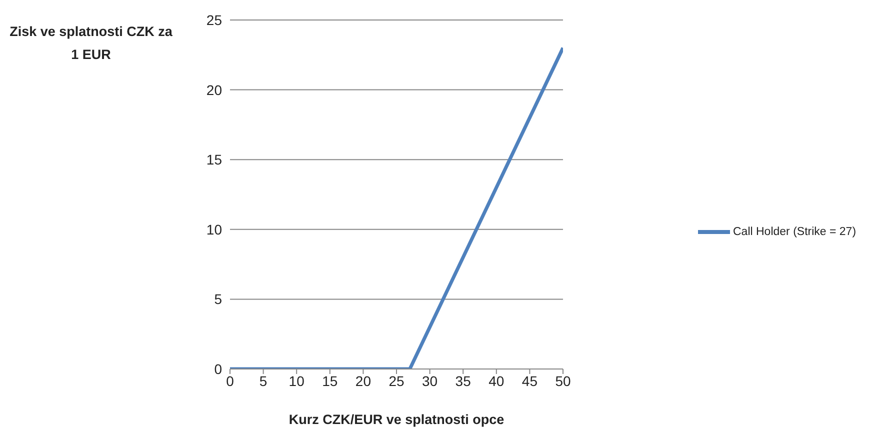 The height and width of the screenshot is (442, 872). I want to click on x-tick-label: 35, so click(463, 380).